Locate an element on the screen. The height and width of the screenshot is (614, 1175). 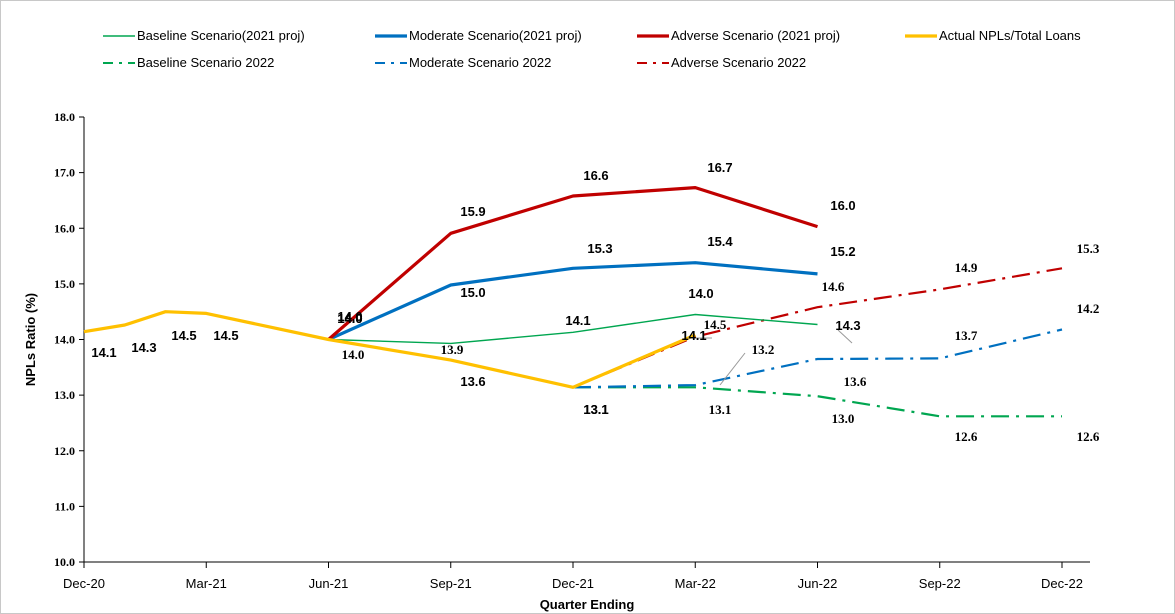
y-tick-label: 14.0 is located at coordinates (64, 340).